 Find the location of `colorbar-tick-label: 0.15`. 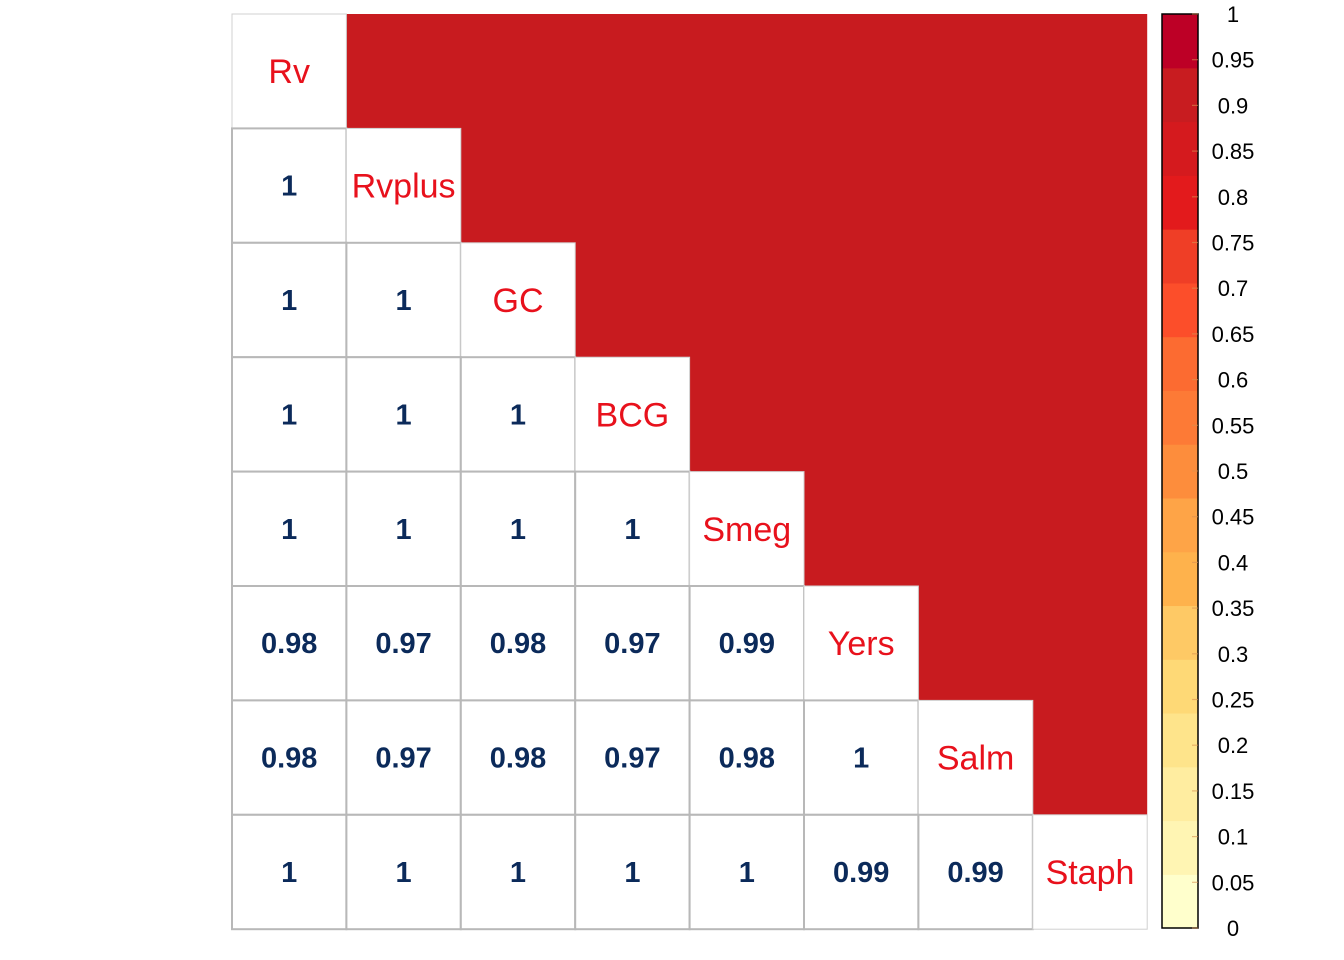

colorbar-tick-label: 0.15 is located at coordinates (1233, 791).